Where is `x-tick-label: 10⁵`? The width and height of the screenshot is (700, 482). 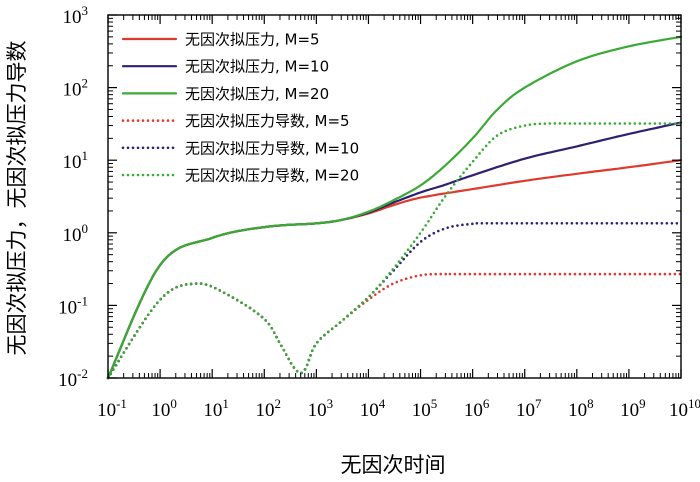 x-tick-label: 10⁵ is located at coordinates (425, 408).